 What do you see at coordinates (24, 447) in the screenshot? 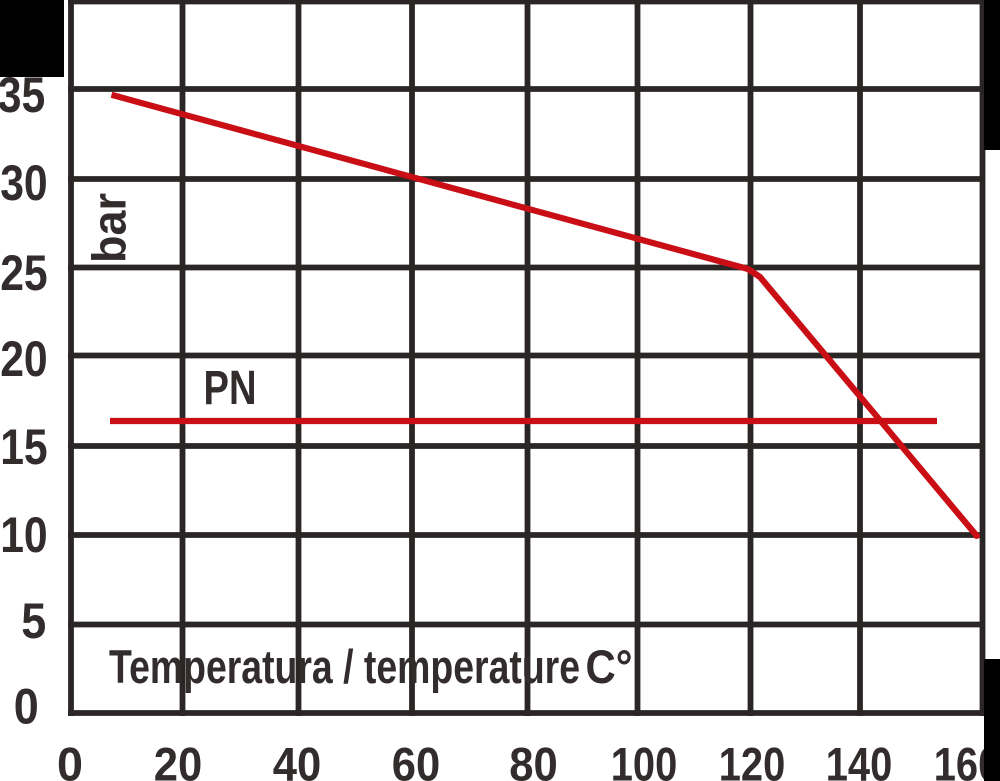
I see `svg-text: 15` at bounding box center [24, 447].